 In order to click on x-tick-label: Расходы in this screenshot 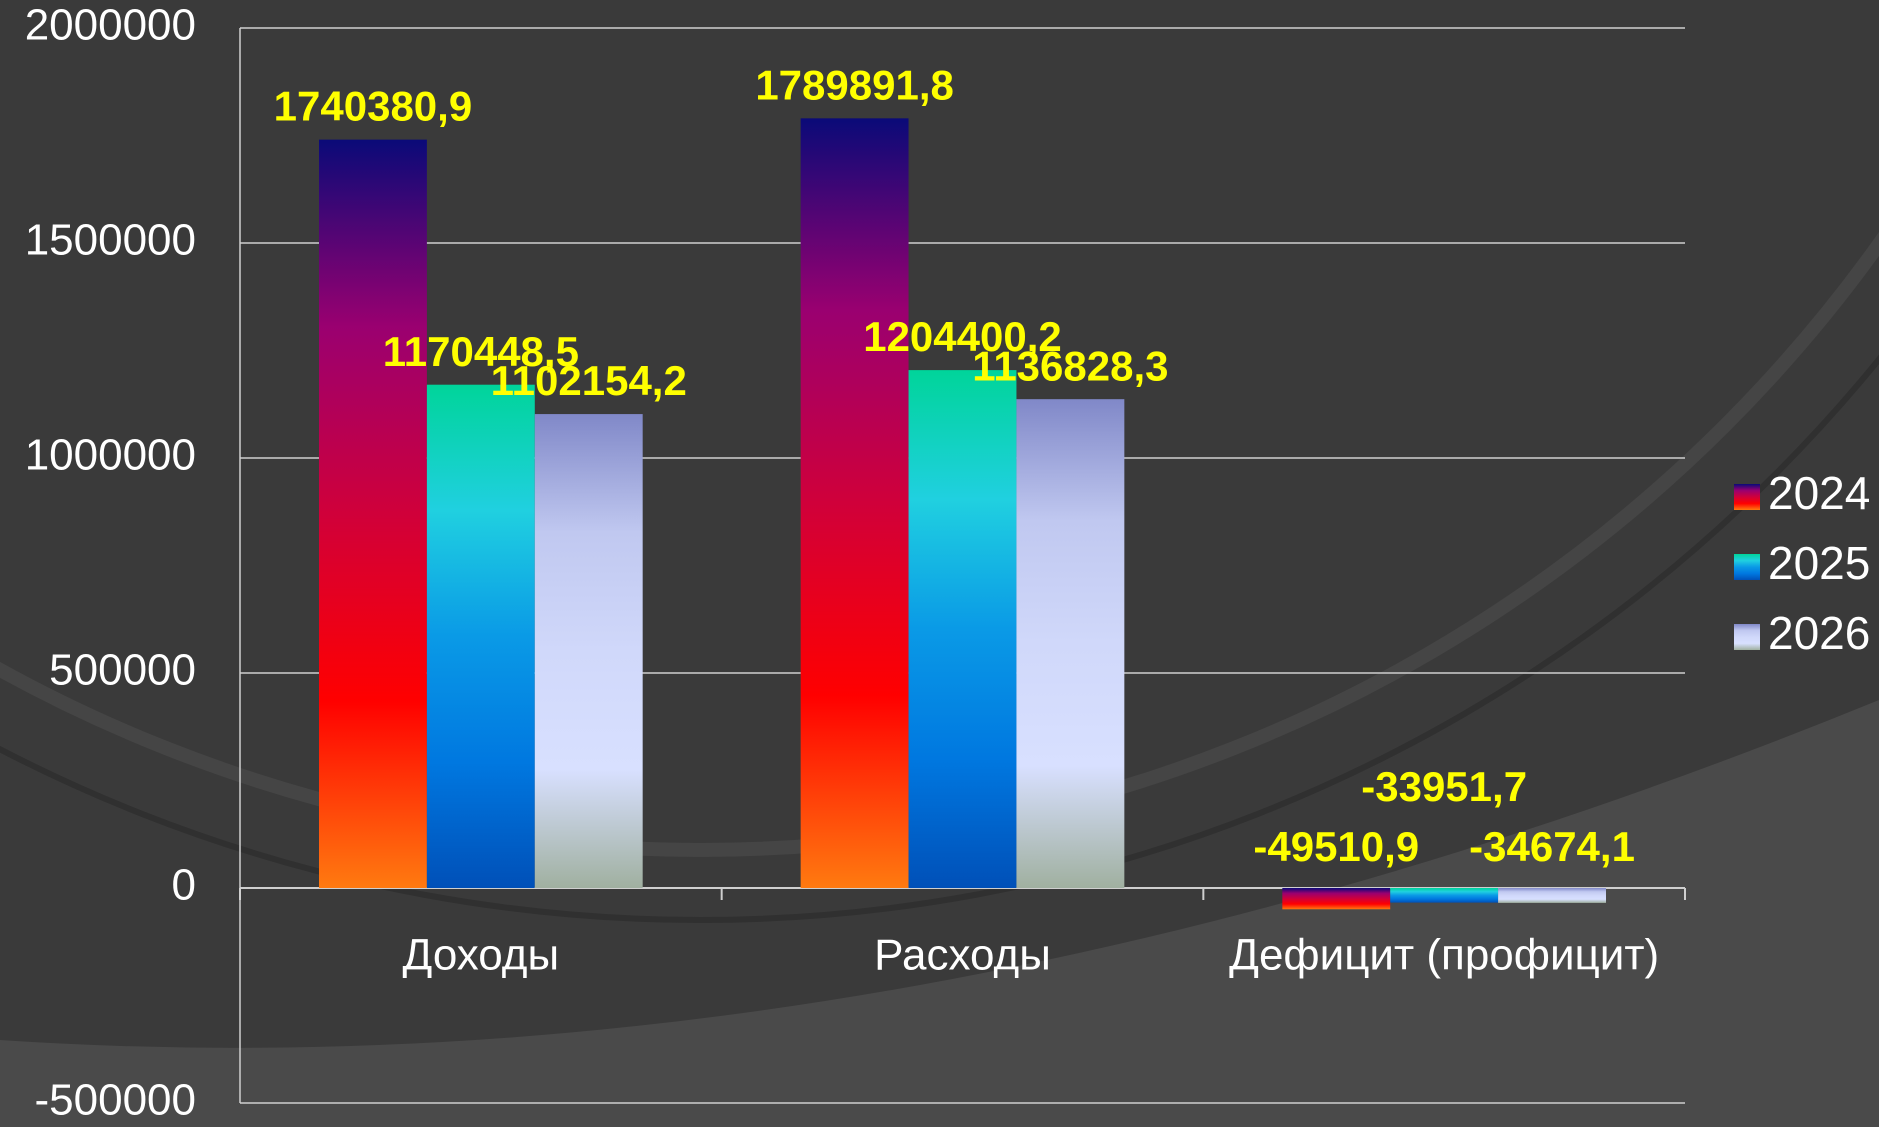, I will do `click(962, 955)`.